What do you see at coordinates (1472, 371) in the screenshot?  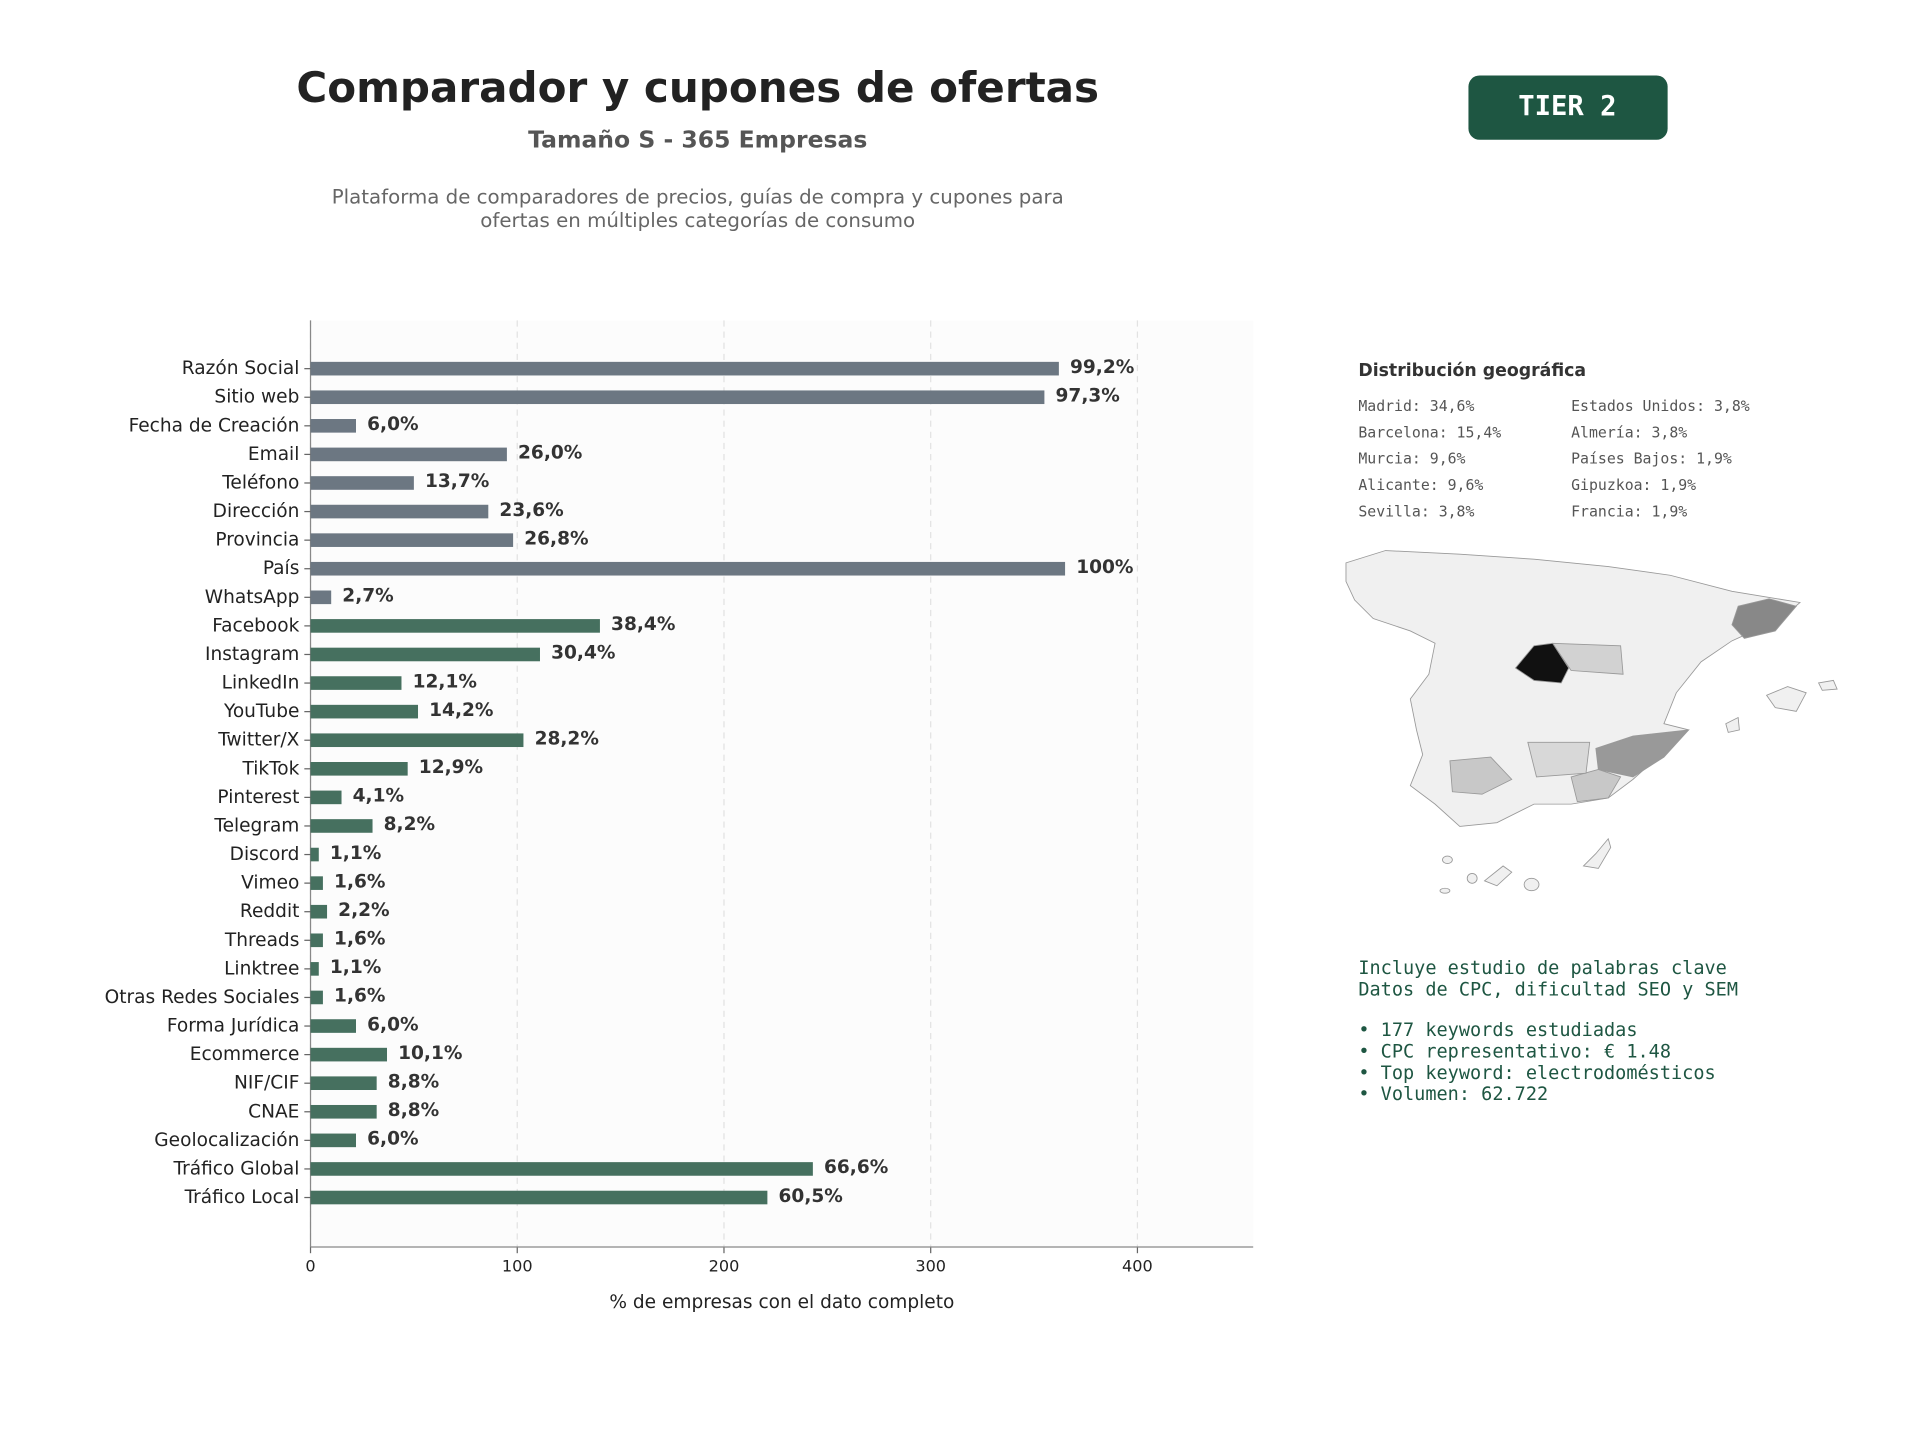 I see `geo-title: Distribución geográfica` at bounding box center [1472, 371].